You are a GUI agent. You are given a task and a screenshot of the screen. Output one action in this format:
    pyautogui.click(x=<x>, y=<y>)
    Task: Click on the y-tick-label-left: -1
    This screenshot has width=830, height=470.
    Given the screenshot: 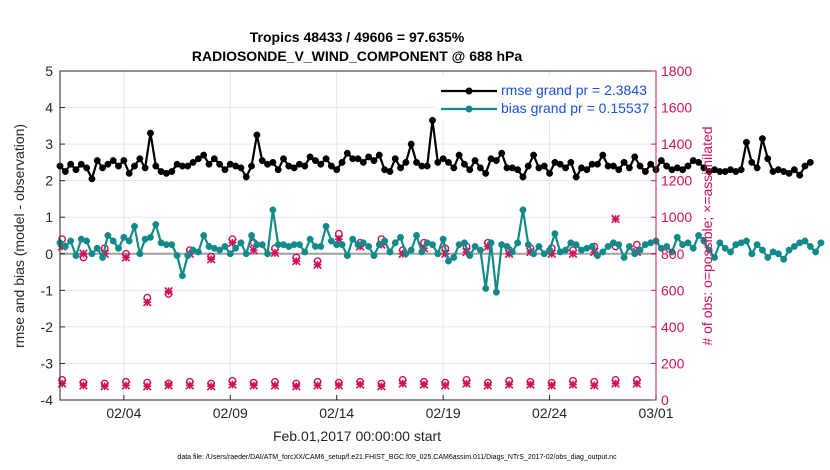 What is the action you would take?
    pyautogui.click(x=47, y=290)
    